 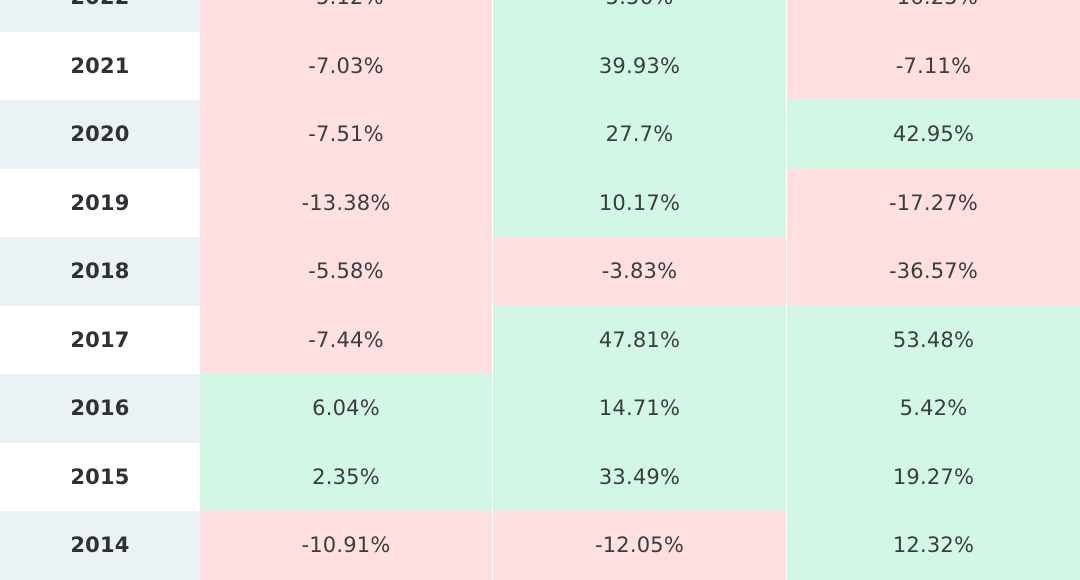 I want to click on value-cell: -13.38%, so click(x=346, y=202).